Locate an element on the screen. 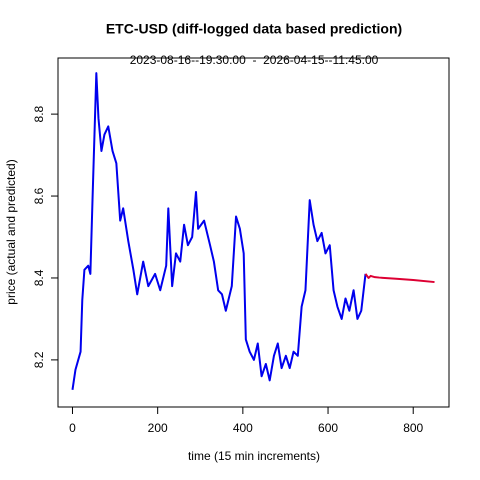  y-tick-label: 8.4 is located at coordinates (39, 277).